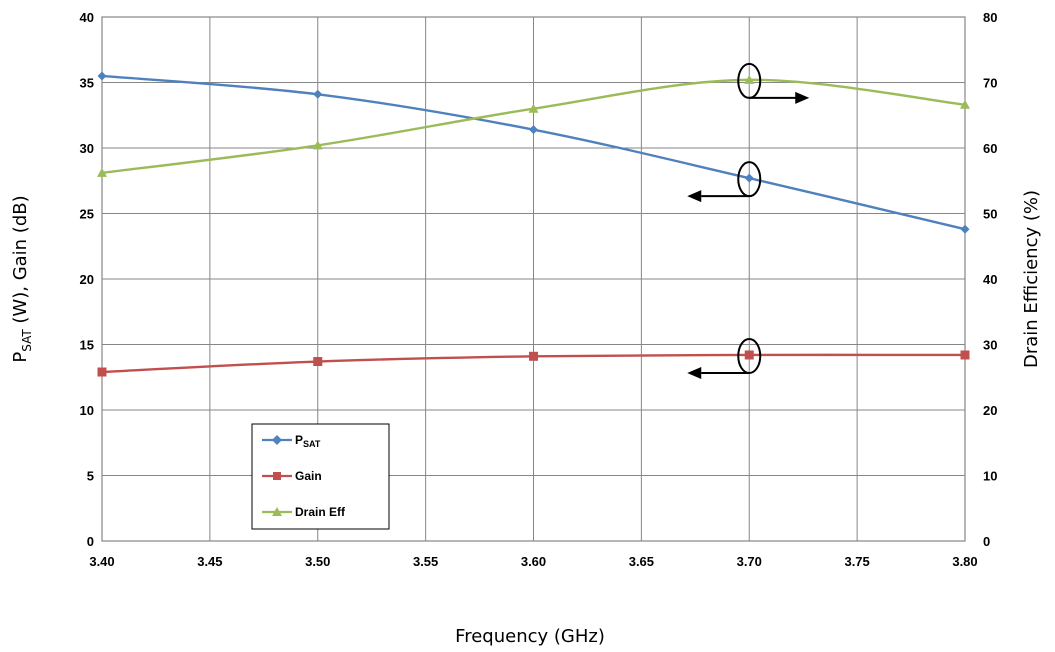  I want to click on left-tick-label: 20, so click(87, 279).